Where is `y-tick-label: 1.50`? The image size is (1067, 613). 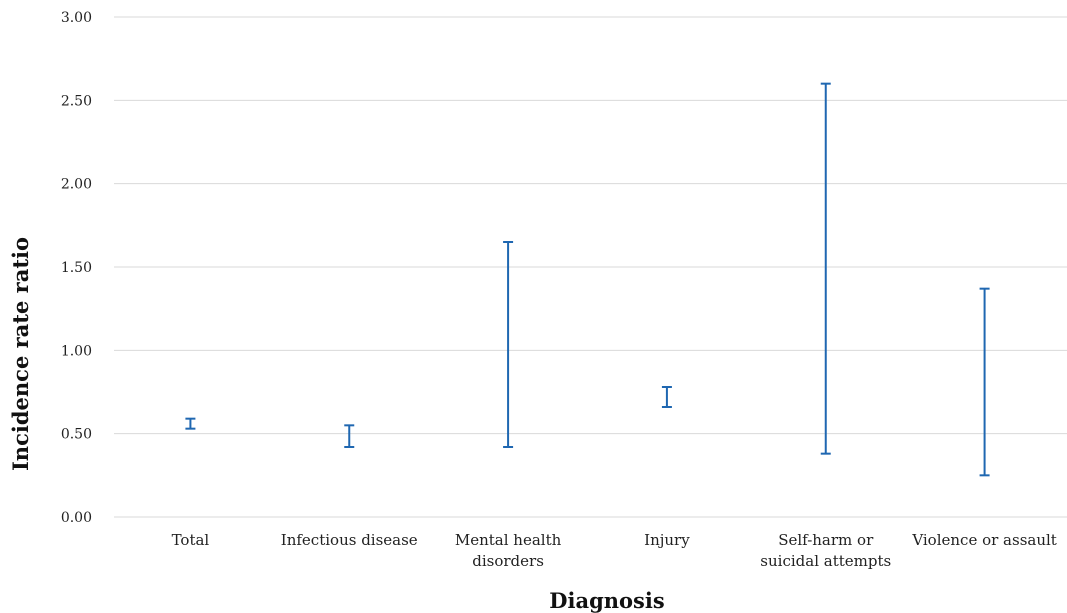 y-tick-label: 1.50 is located at coordinates (76, 268).